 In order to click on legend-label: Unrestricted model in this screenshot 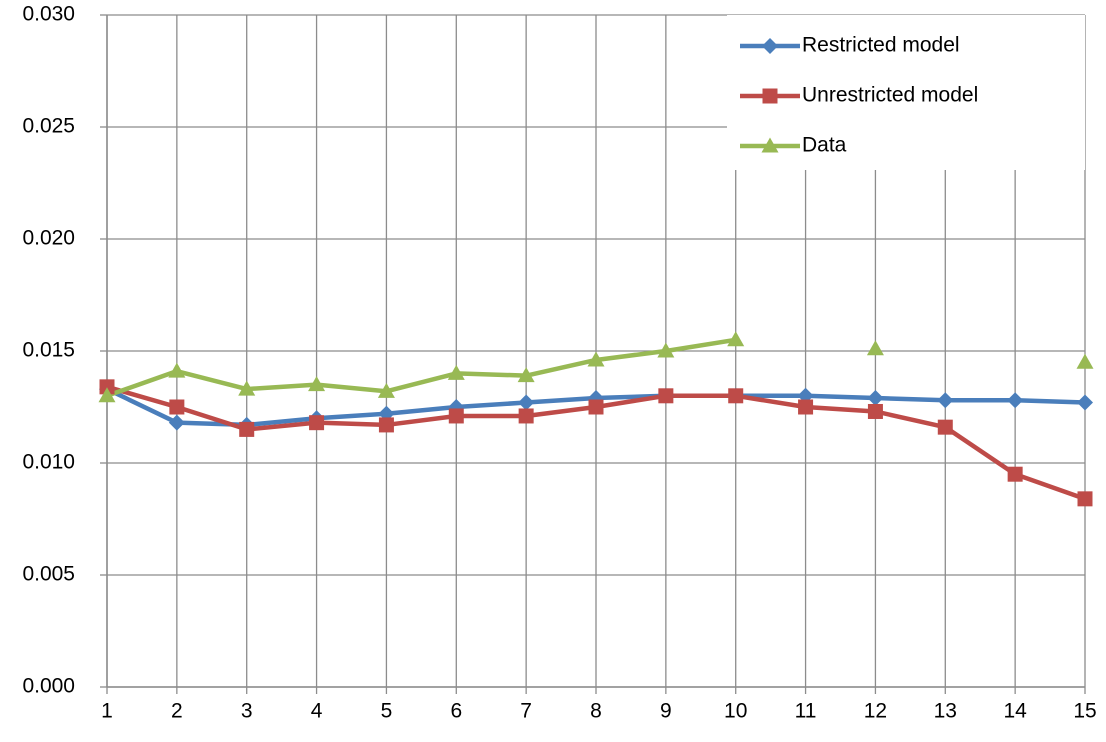, I will do `click(890, 95)`.